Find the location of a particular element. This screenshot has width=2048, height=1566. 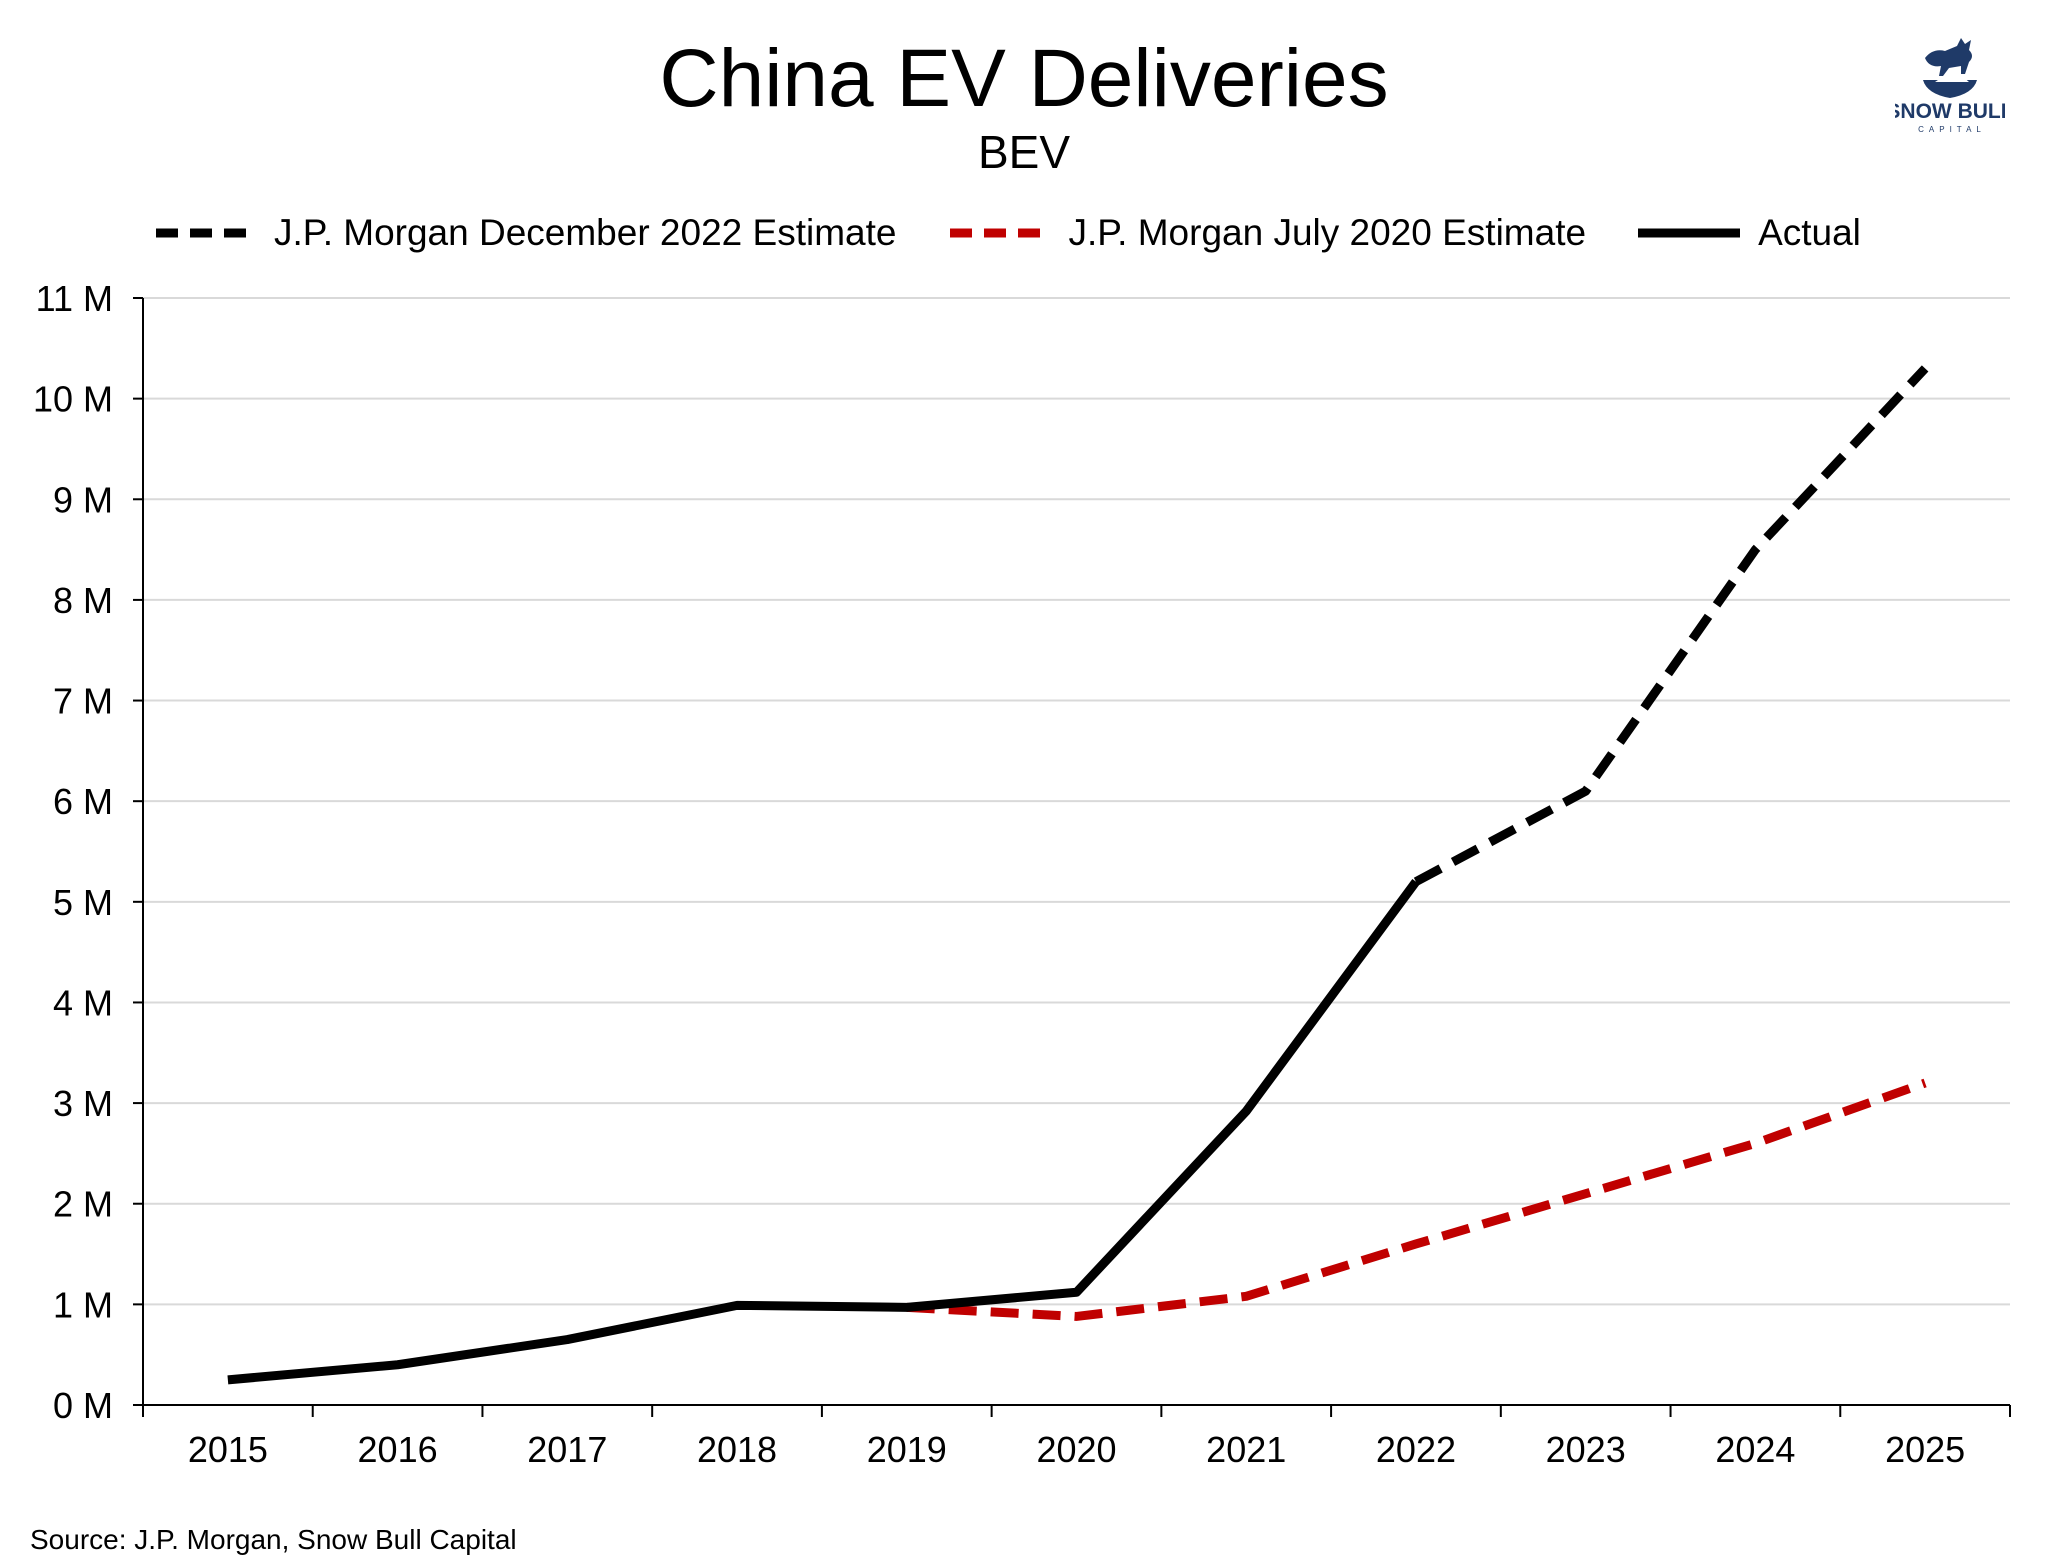

legend-swatch-jul-2020 is located at coordinates (999, 233).